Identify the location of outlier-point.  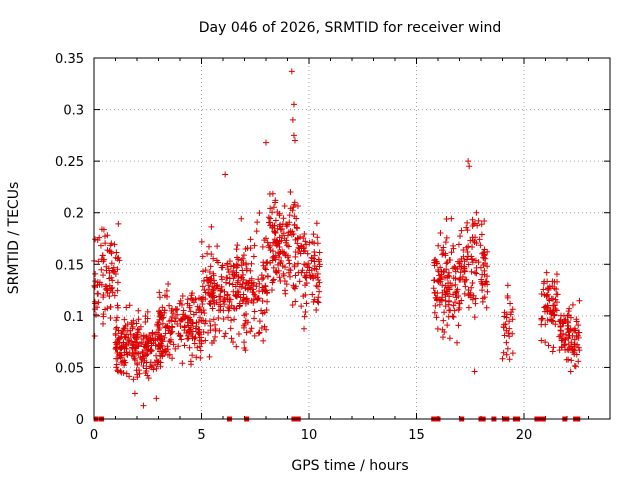
(156, 398).